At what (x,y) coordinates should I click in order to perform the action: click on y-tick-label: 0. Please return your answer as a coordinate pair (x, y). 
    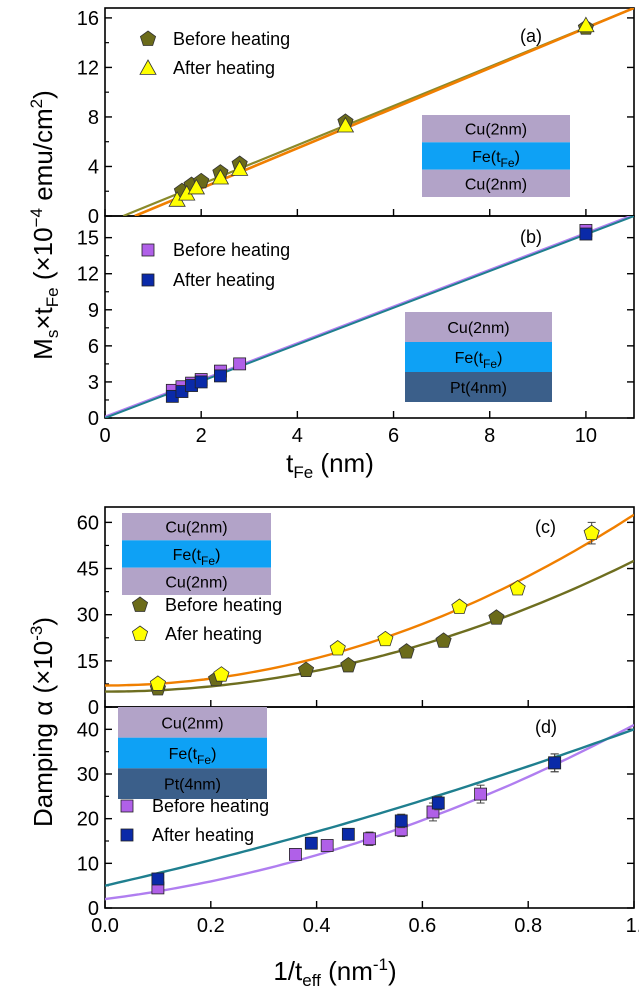
    Looking at the image, I should click on (93, 217).